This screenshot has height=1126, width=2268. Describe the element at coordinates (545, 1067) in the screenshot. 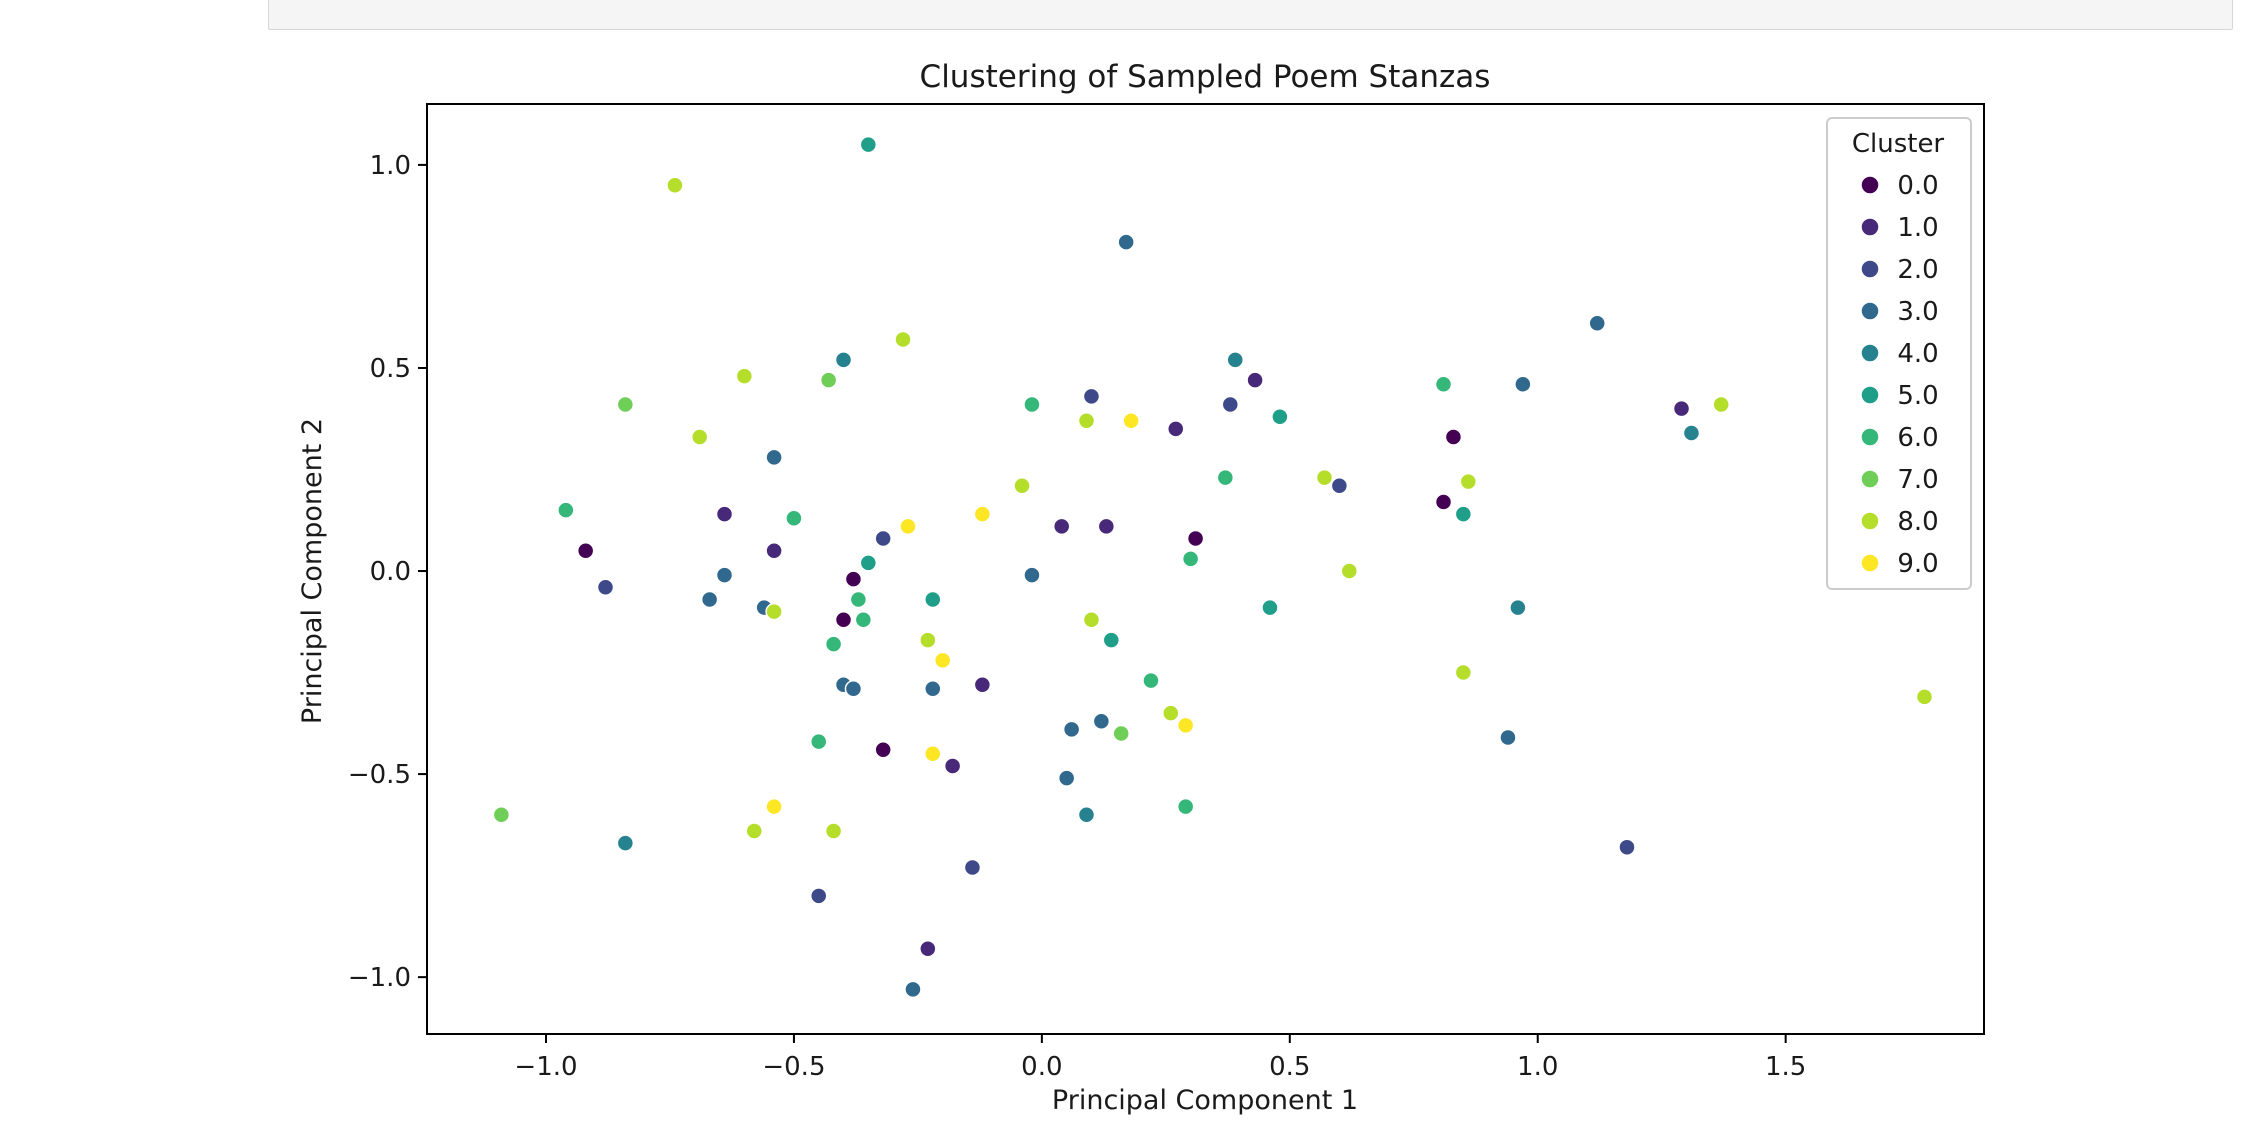

I see `x-tick-label: −1.0` at that location.